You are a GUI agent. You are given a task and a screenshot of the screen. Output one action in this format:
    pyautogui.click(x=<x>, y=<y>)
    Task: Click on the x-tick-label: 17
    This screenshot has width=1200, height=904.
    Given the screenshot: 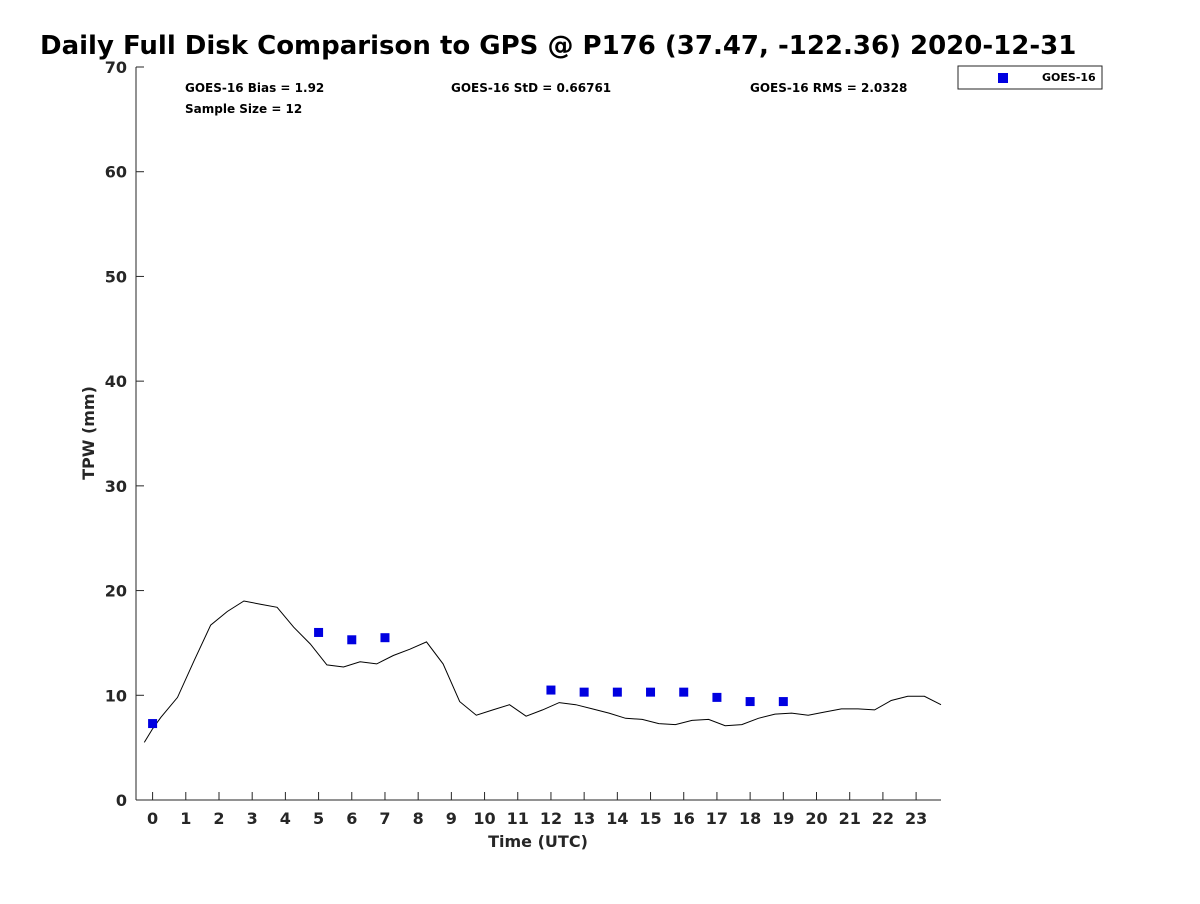 What is the action you would take?
    pyautogui.click(x=717, y=818)
    